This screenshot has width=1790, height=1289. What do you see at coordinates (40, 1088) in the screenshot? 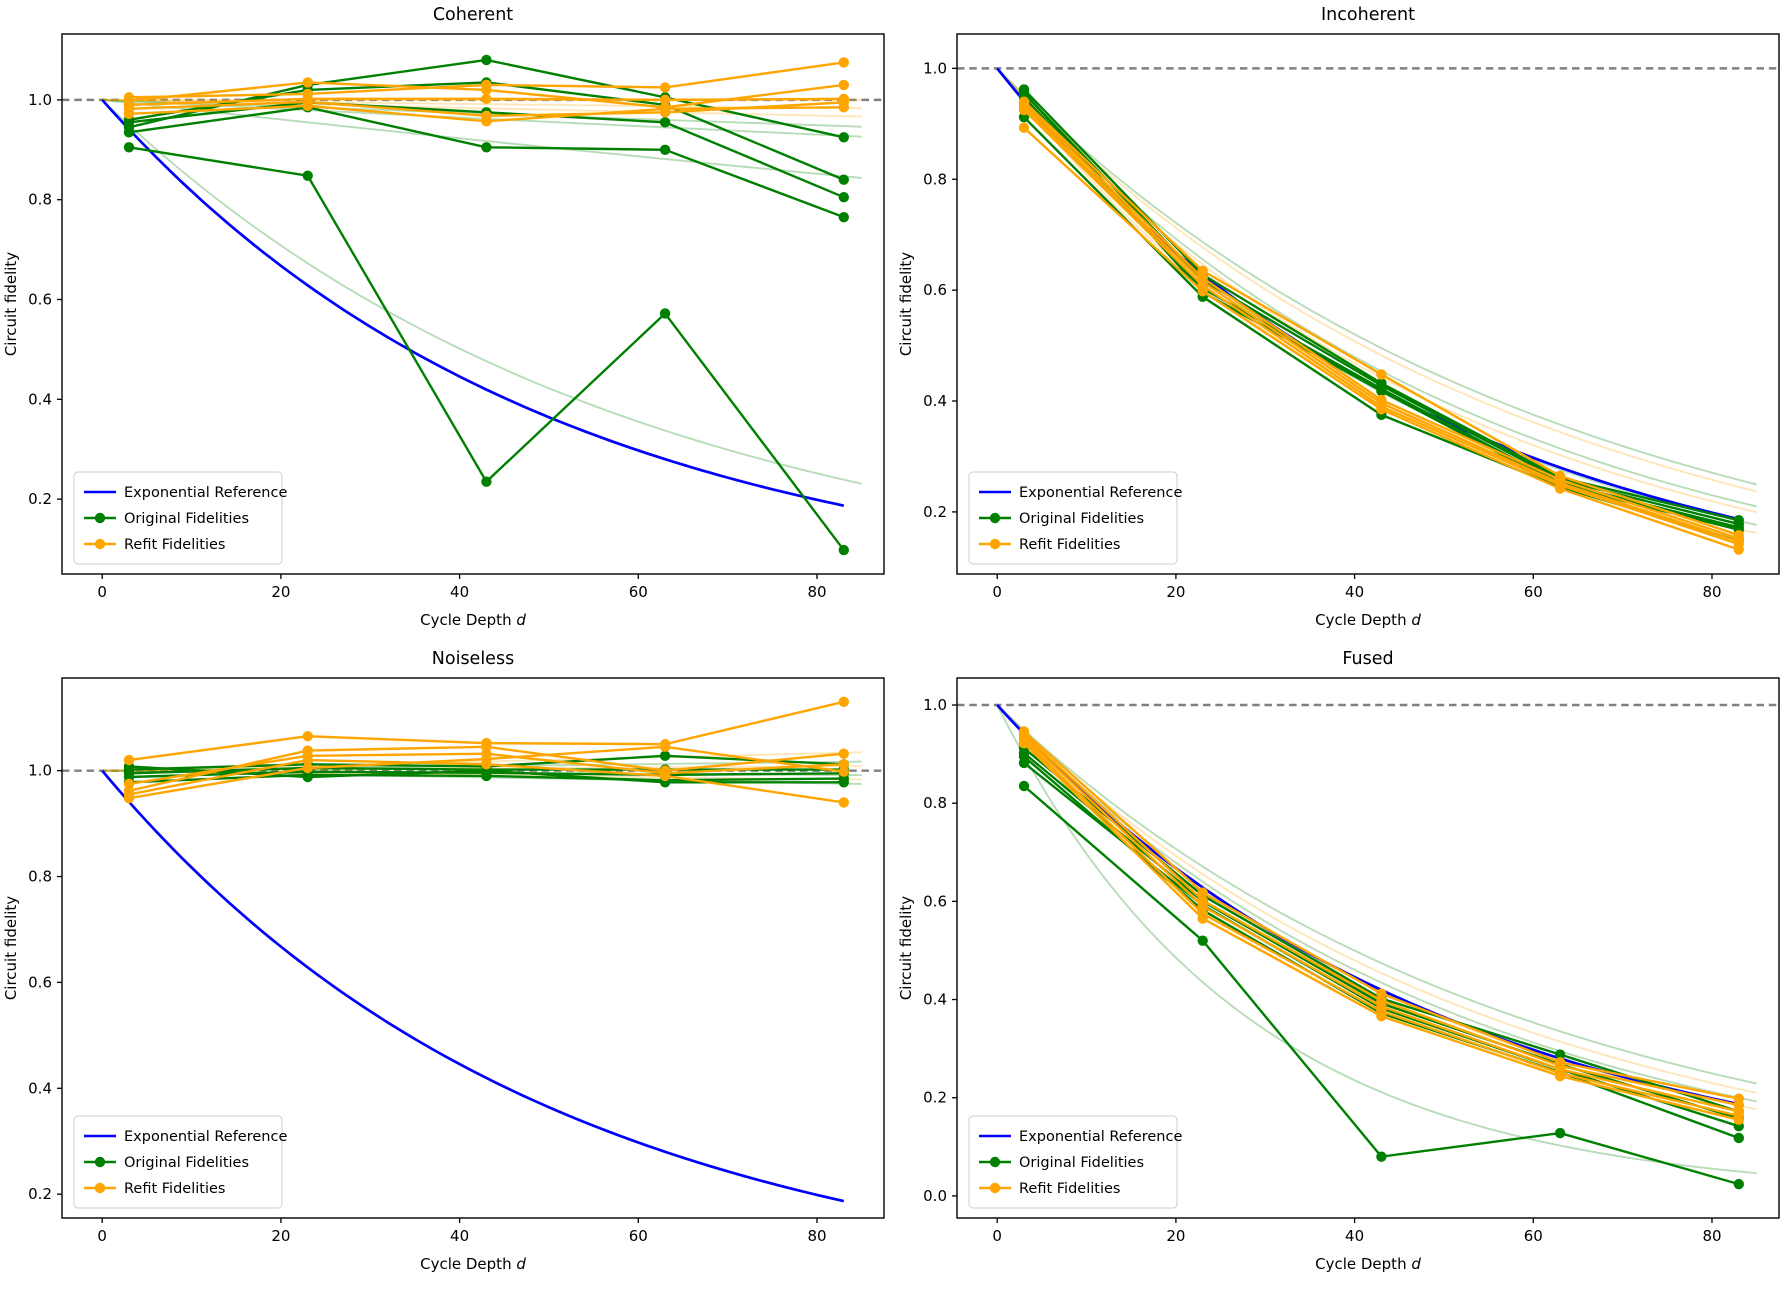
I see `y-tick-label: 0.4` at bounding box center [40, 1088].